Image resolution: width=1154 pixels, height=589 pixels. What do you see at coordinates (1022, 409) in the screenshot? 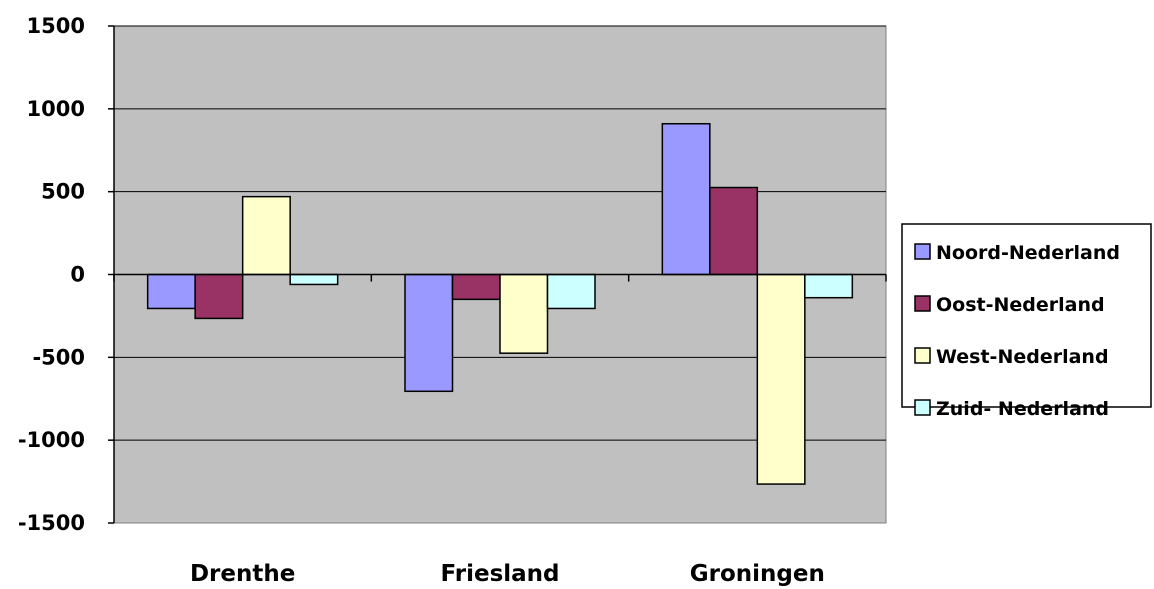
I see `legend-label: Zuid- Nederland` at bounding box center [1022, 409].